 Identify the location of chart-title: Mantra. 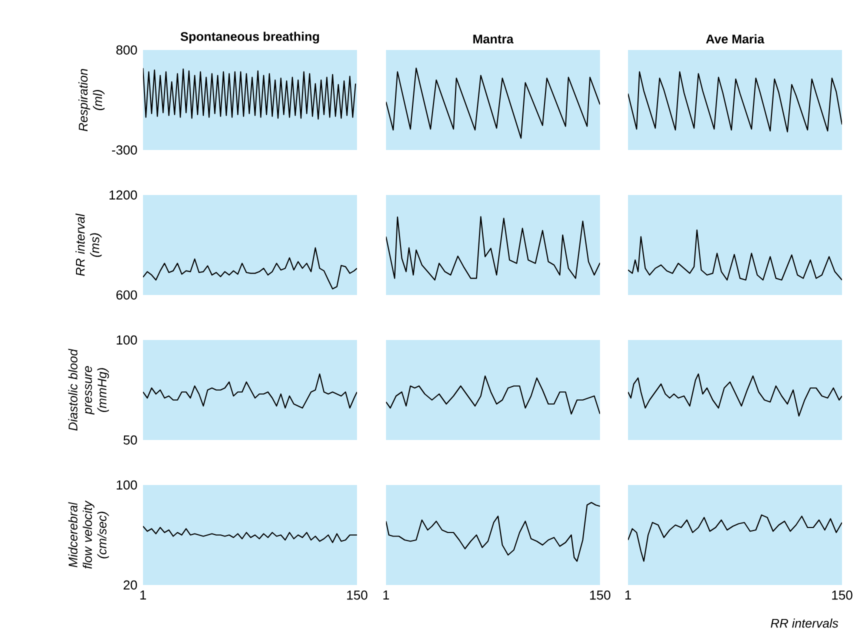
(493, 39).